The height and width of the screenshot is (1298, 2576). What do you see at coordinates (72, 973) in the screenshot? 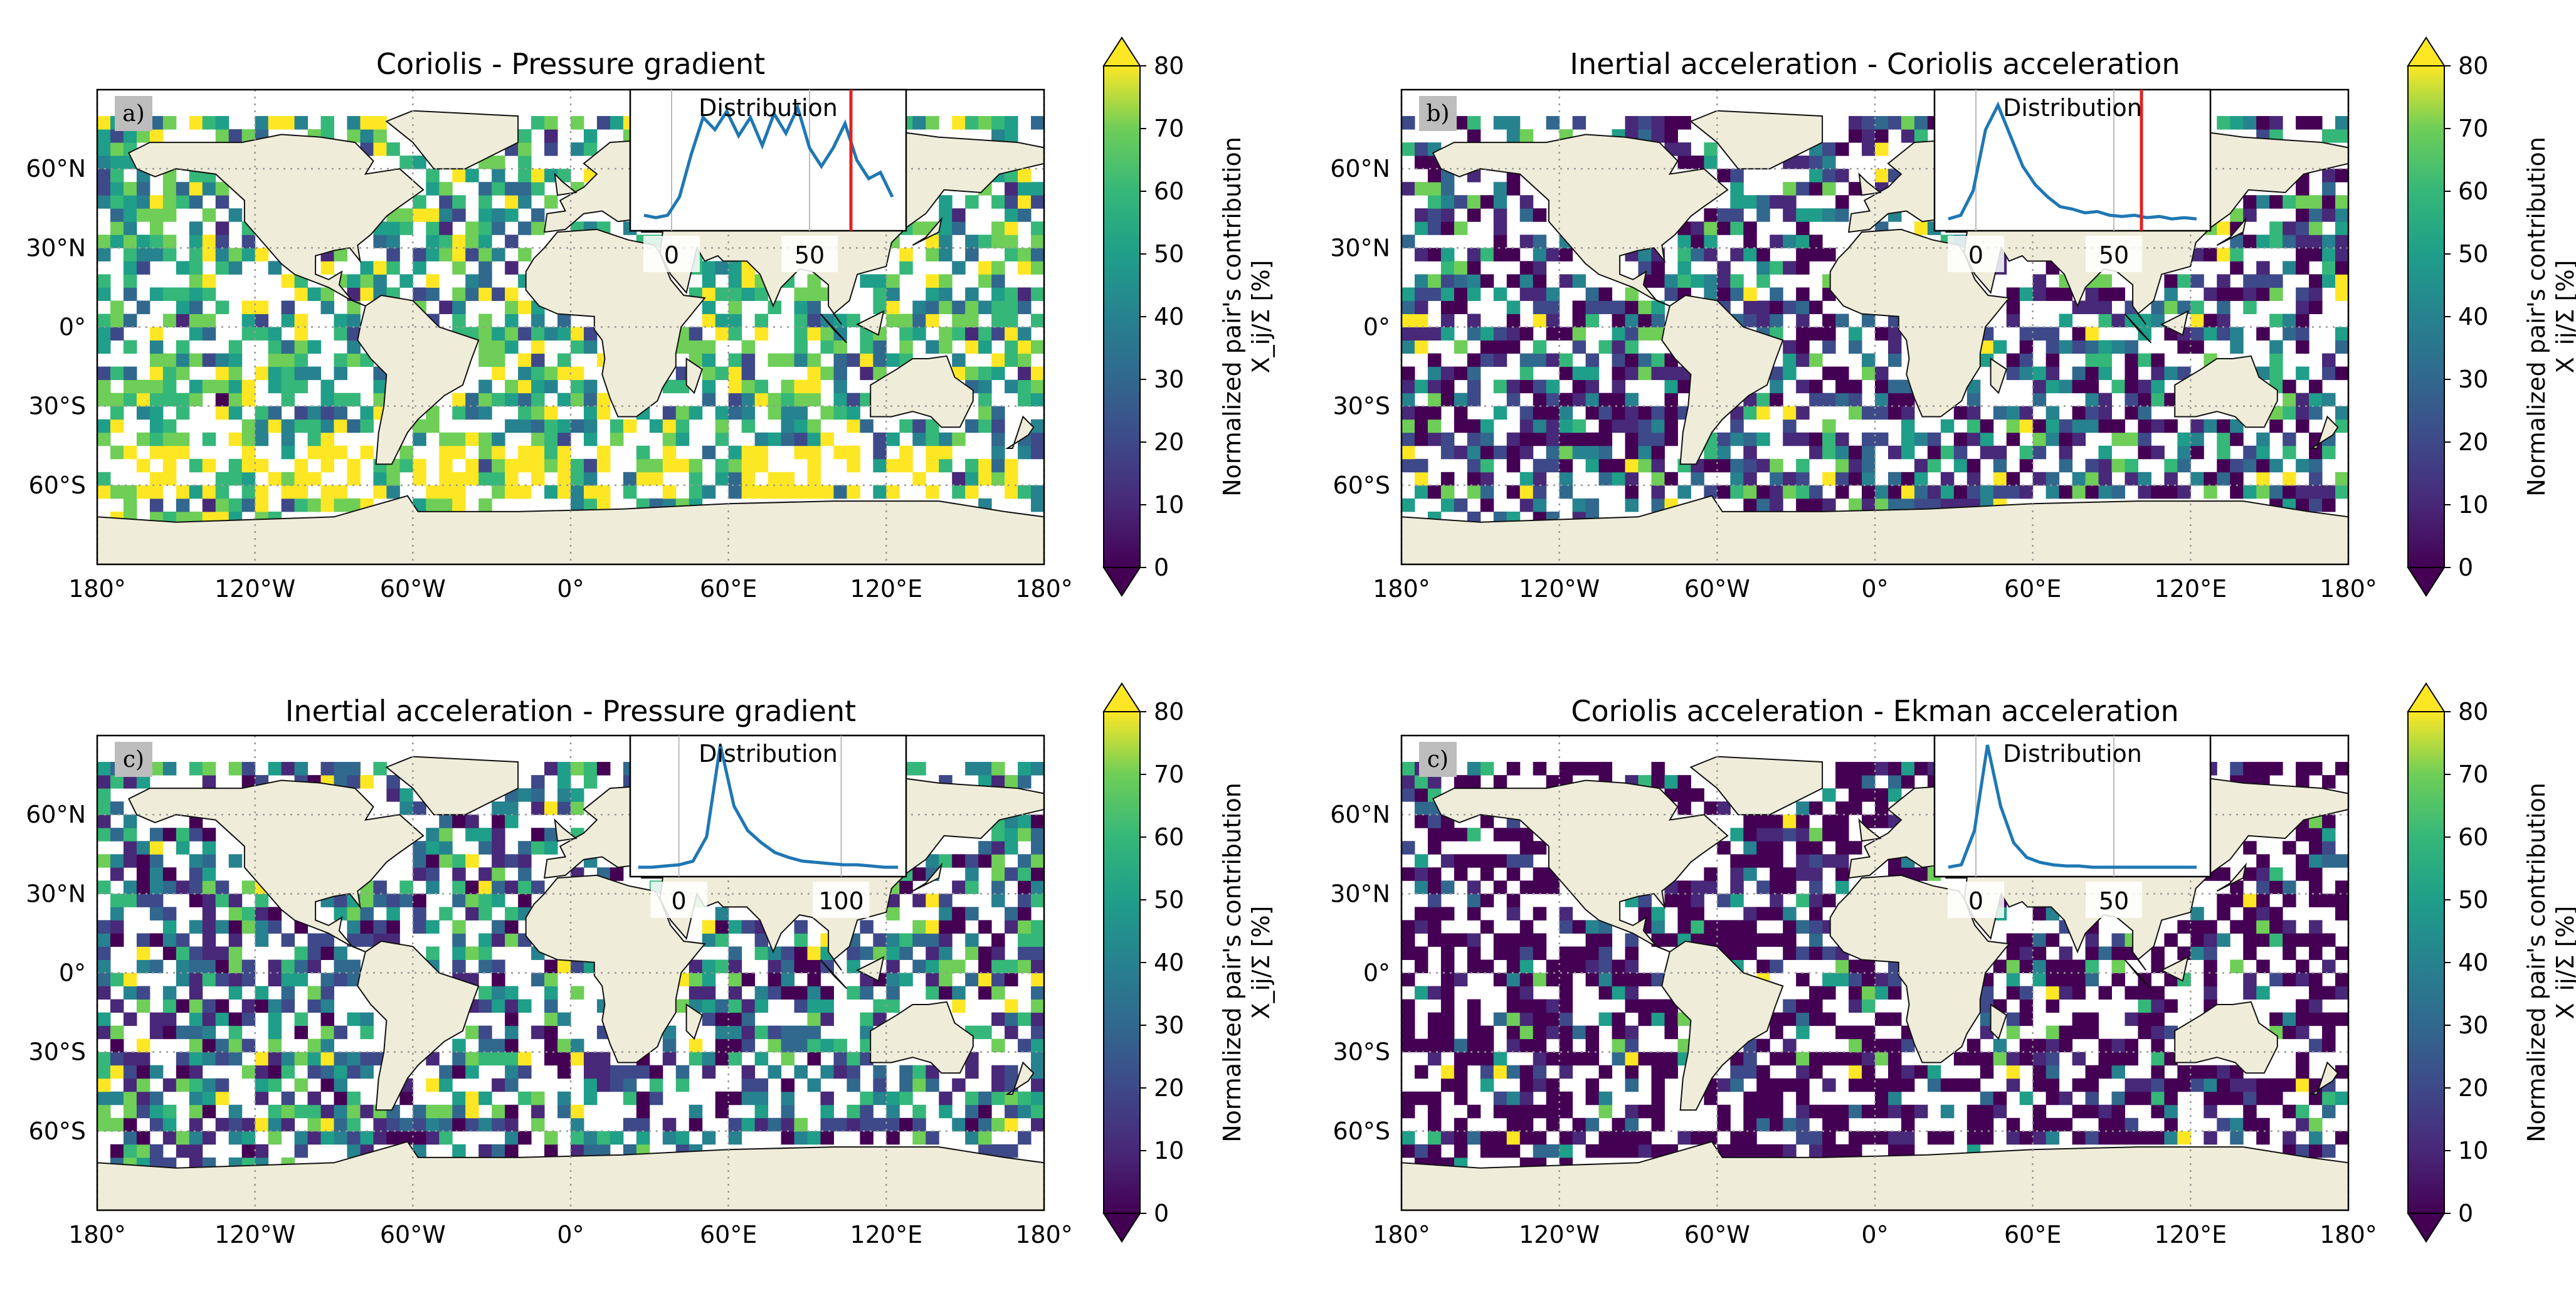
I see `lat-tick-label: 0°` at bounding box center [72, 973].